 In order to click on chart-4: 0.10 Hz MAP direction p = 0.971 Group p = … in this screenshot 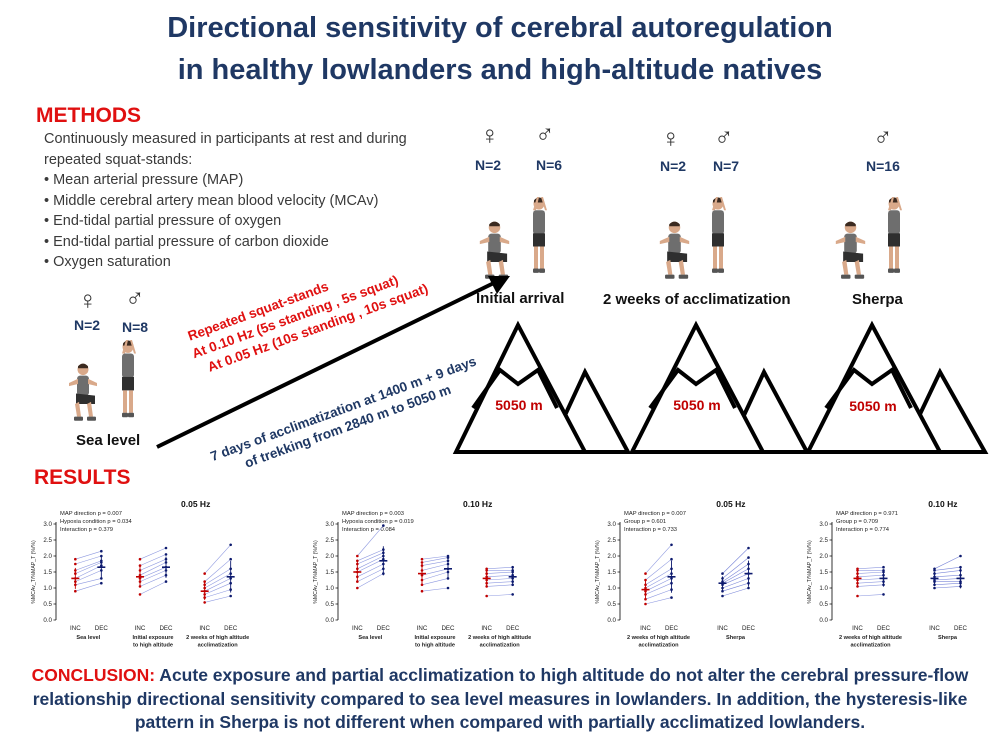, I will do `click(887, 574)`.